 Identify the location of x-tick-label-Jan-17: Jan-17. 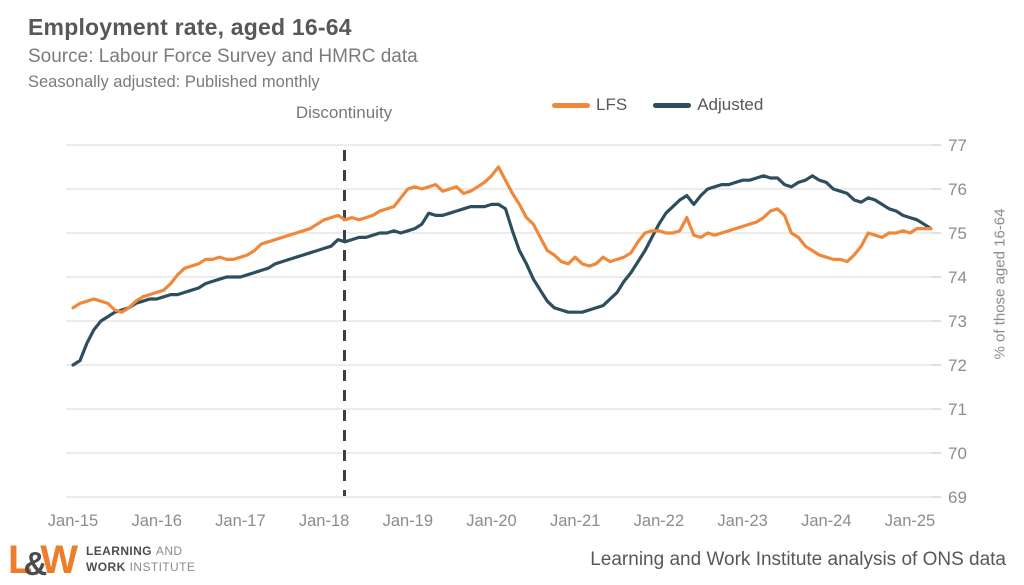
(240, 521).